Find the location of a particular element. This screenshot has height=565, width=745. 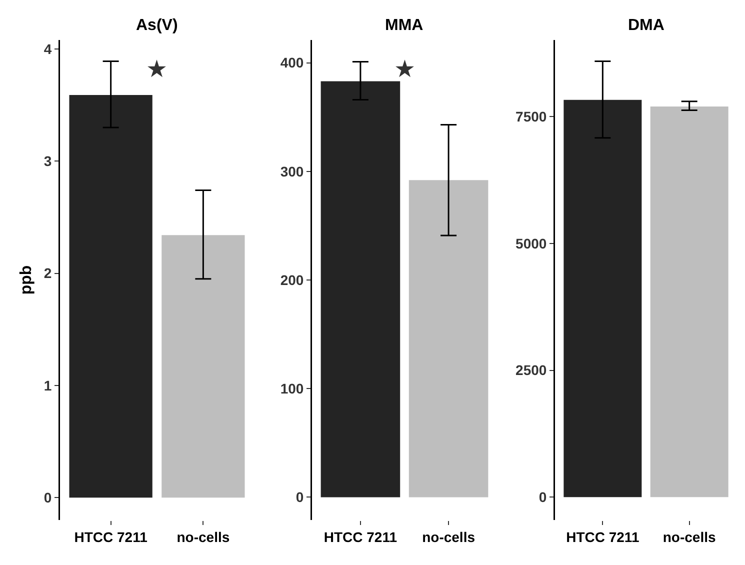

y-tick-label: 1 is located at coordinates (48, 385).